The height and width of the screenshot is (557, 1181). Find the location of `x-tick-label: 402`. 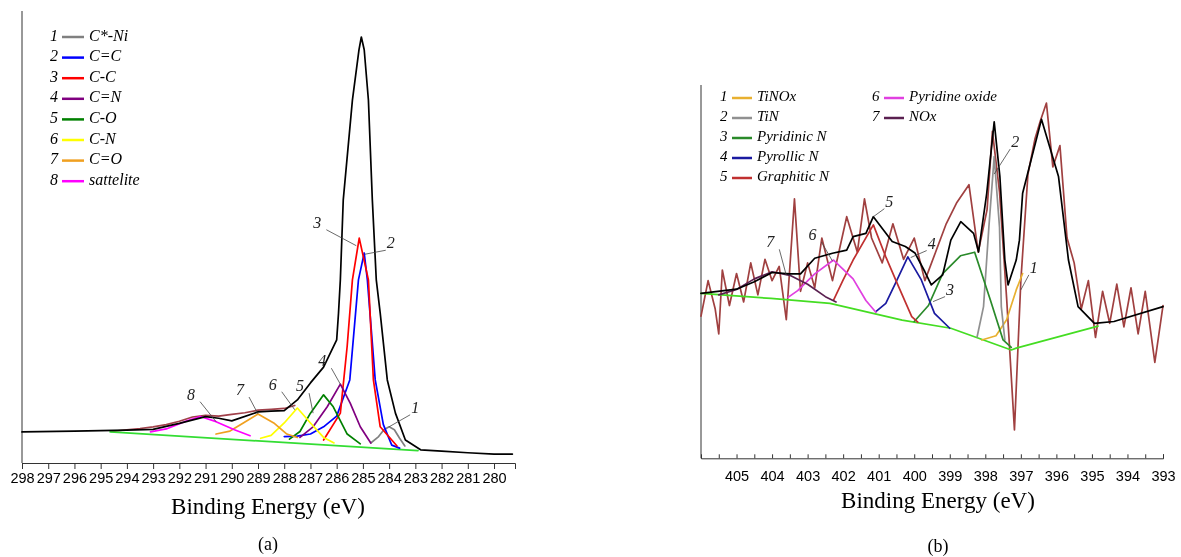

x-tick-label: 402 is located at coordinates (843, 475).